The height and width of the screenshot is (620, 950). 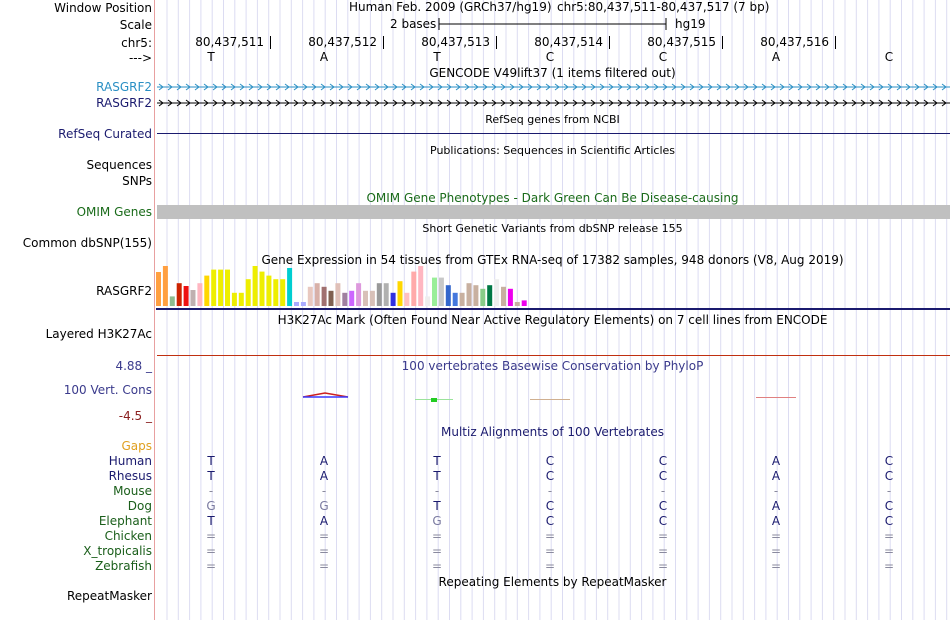 I want to click on gencode-track-title: GENCODE V49lift37 (1 items filtered out), so click(x=552, y=73).